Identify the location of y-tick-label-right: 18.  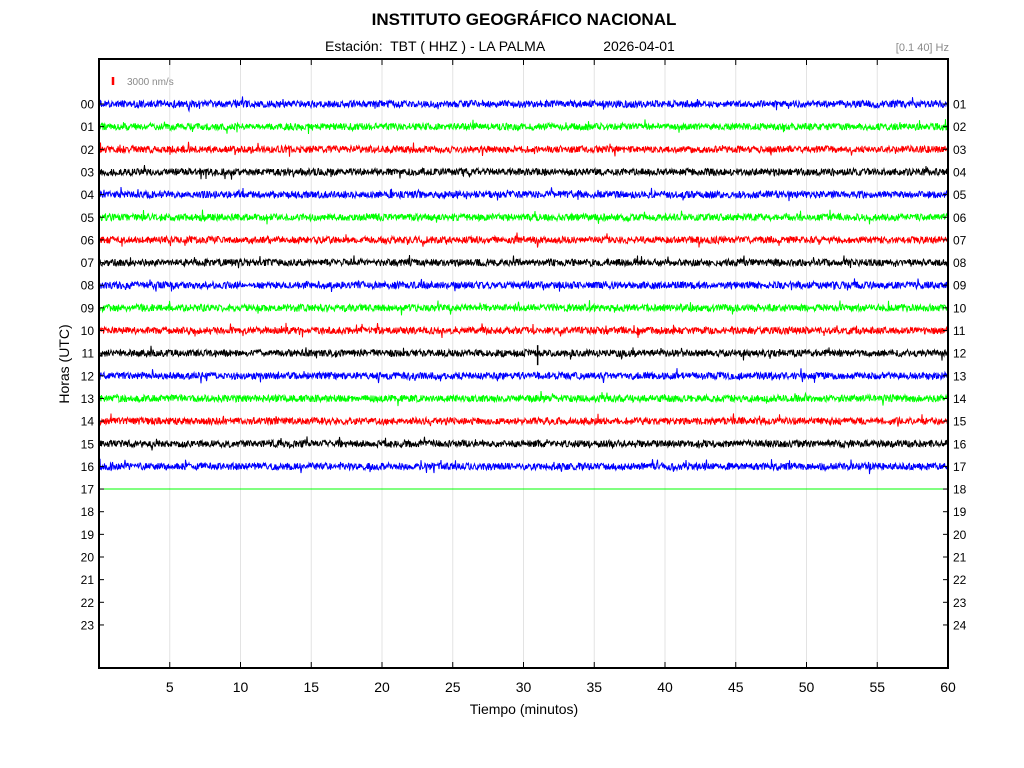
(960, 490).